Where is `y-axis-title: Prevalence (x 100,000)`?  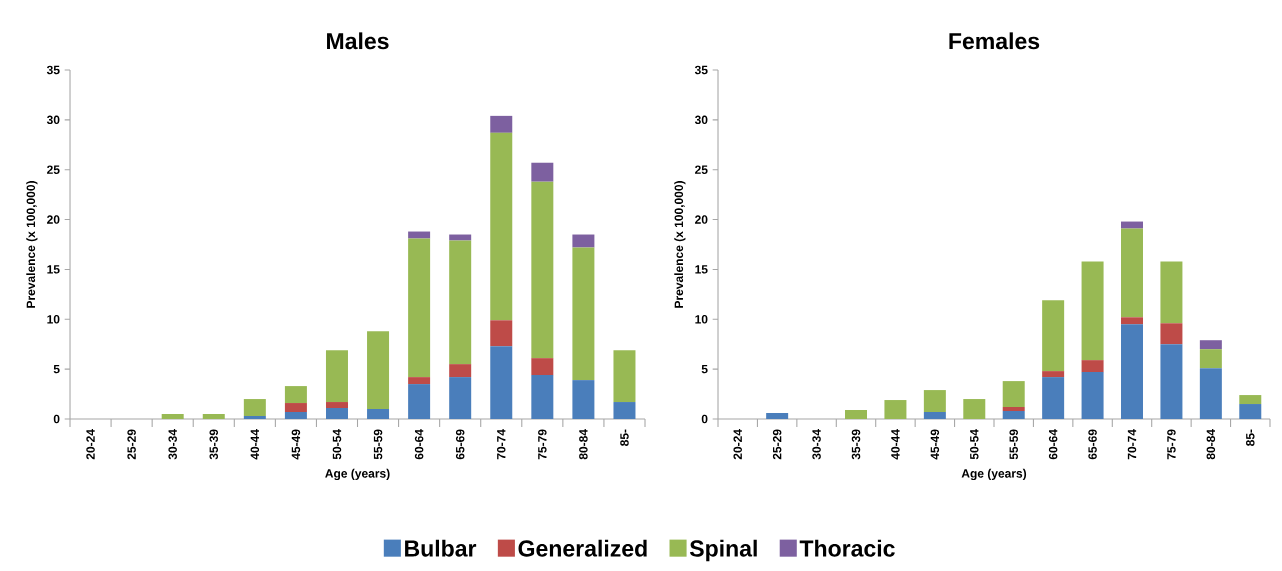
y-axis-title: Prevalence (x 100,000) is located at coordinates (32, 244).